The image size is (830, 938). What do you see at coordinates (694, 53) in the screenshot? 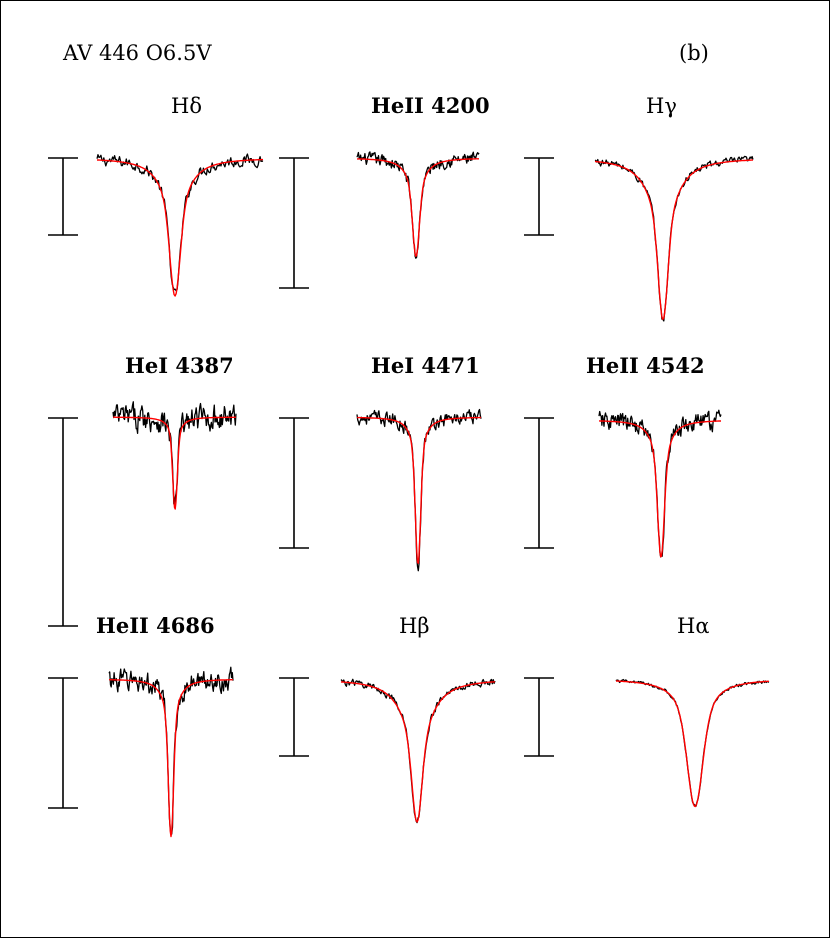
I see `panel-tag: (b)` at bounding box center [694, 53].